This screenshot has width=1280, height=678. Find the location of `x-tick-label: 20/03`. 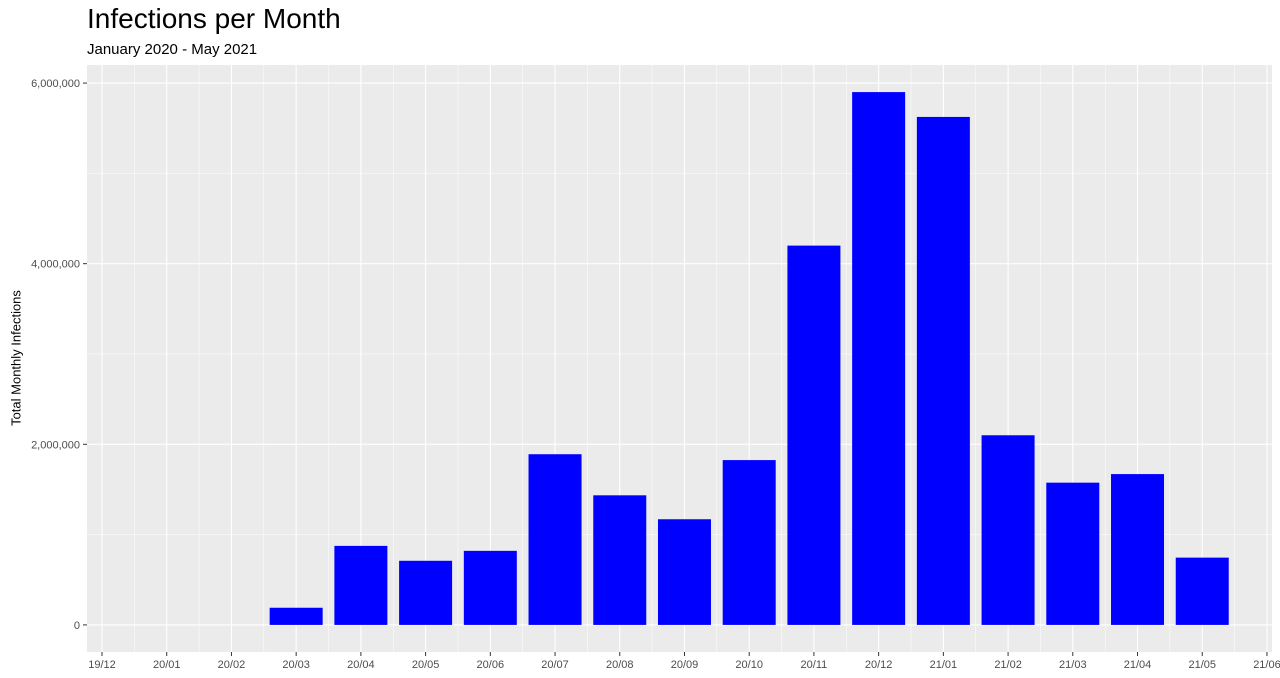

x-tick-label: 20/03 is located at coordinates (296, 665).